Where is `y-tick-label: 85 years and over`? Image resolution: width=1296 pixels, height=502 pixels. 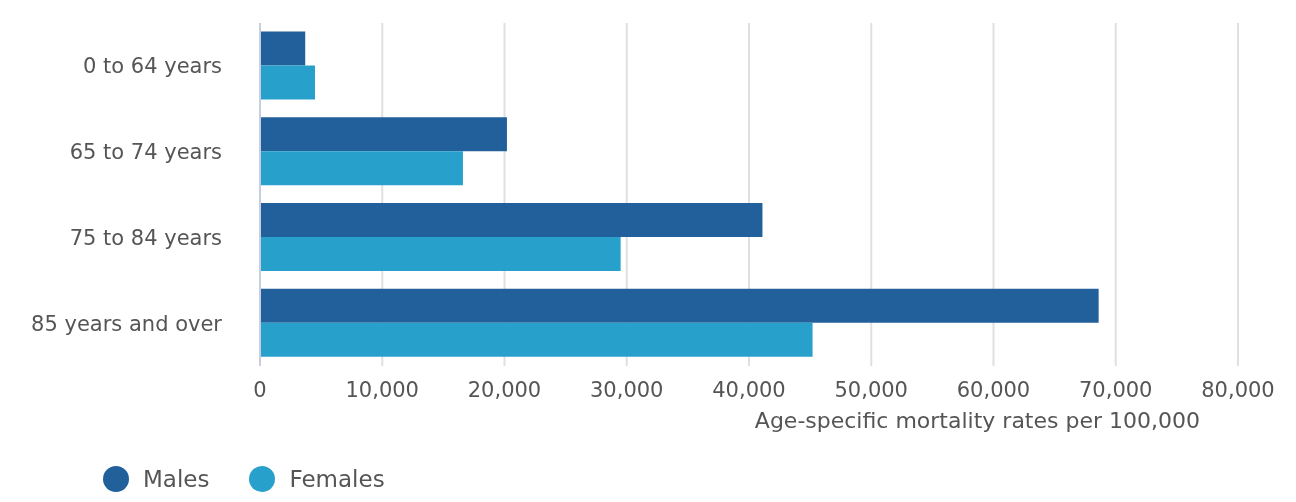 y-tick-label: 85 years and over is located at coordinates (127, 323).